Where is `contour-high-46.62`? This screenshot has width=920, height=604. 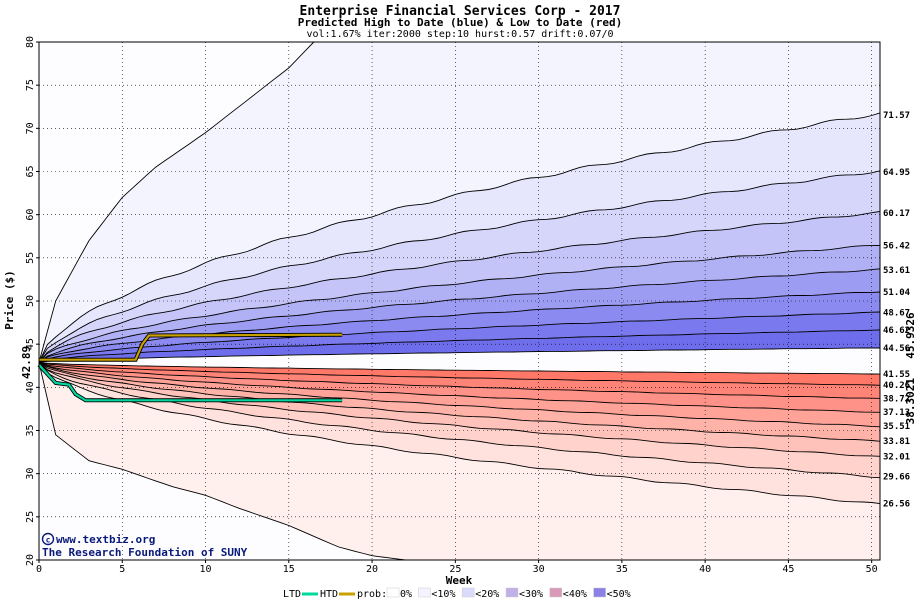 contour-high-46.62 is located at coordinates (459, 346).